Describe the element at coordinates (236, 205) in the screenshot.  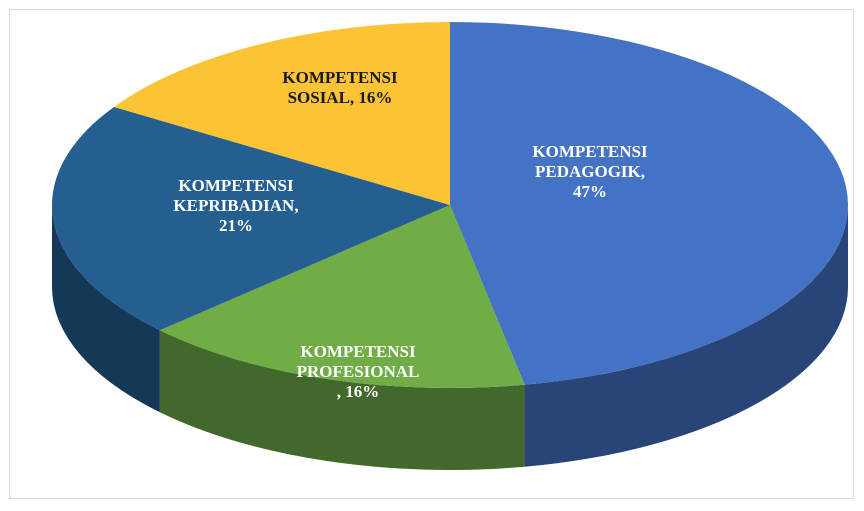
I see `data-label: KOMPETENSI KEPRIBADIAN, 21%` at that location.